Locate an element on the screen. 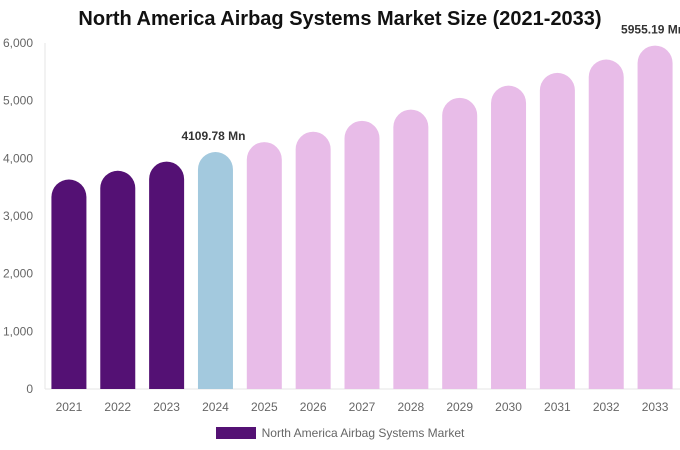 Image resolution: width=680 pixels, height=450 pixels. bar-2022 is located at coordinates (118, 279).